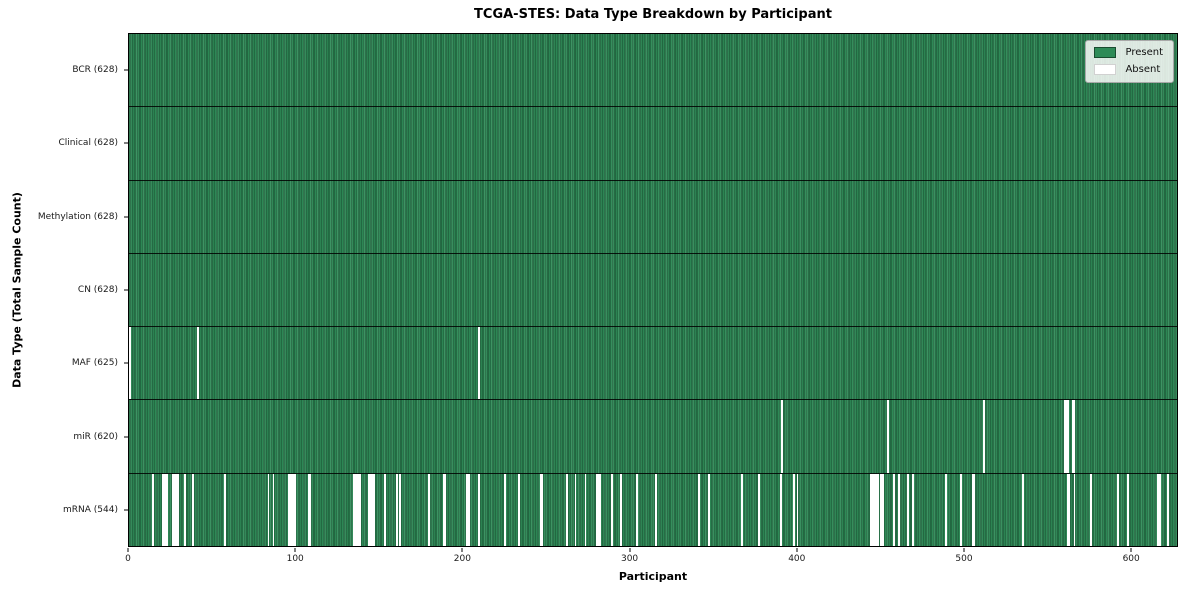 The height and width of the screenshot is (600, 1200). Describe the element at coordinates (653, 217) in the screenshot. I see `row-methylation` at that location.